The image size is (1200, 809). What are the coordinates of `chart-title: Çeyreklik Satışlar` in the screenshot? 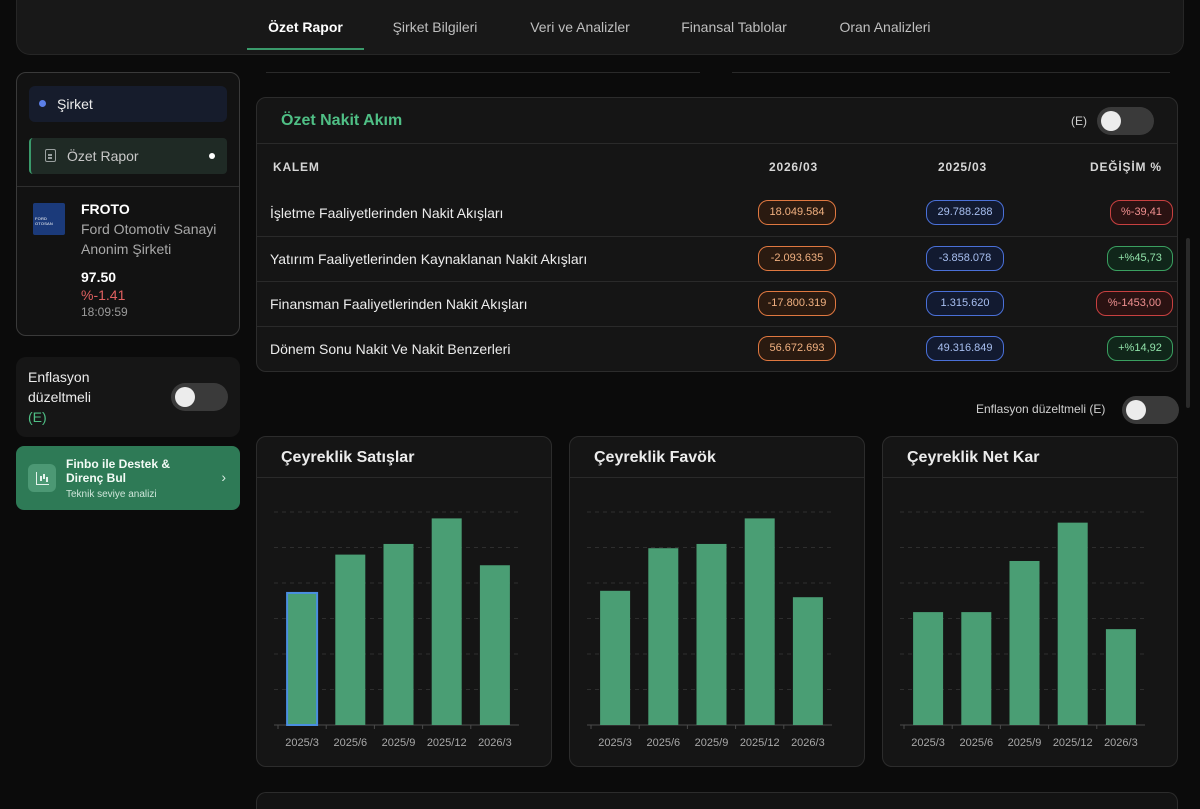 It's located at (348, 457).